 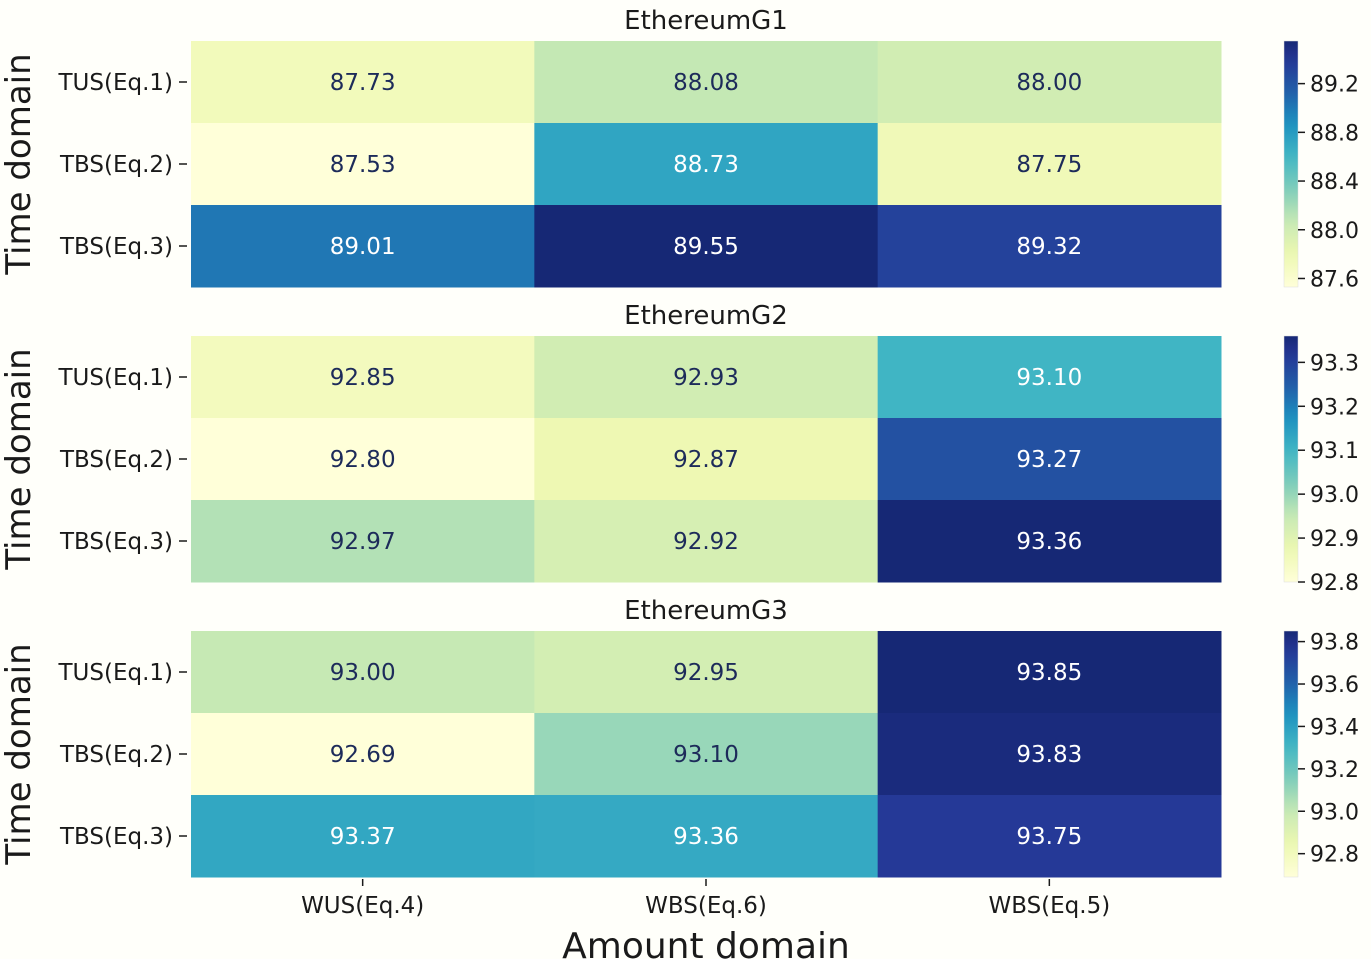 I want to click on colorbar-tick-label: 93.3, so click(x=1334, y=363).